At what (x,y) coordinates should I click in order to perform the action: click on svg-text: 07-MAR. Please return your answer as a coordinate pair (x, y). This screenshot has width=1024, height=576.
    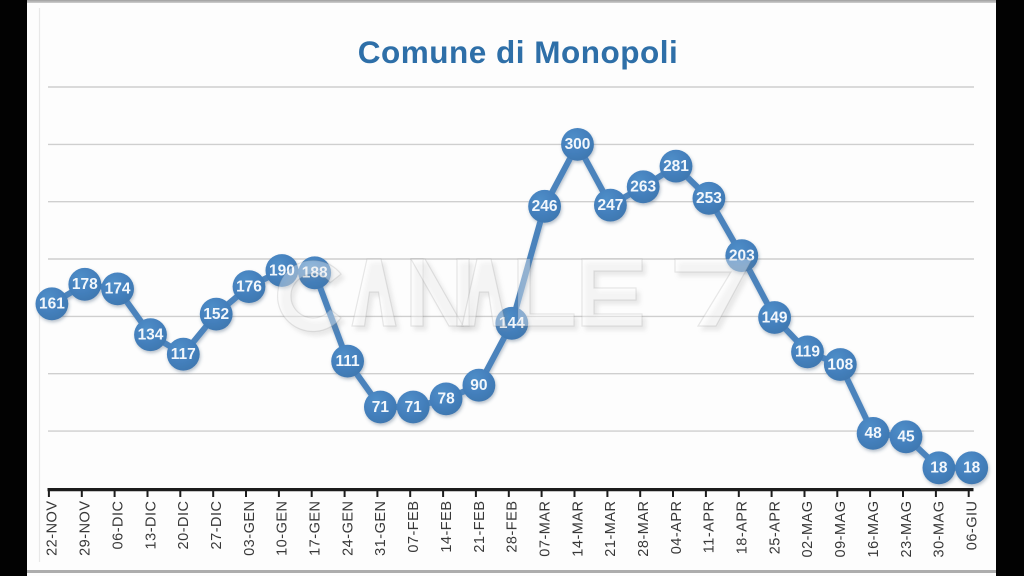
    Looking at the image, I should click on (545, 529).